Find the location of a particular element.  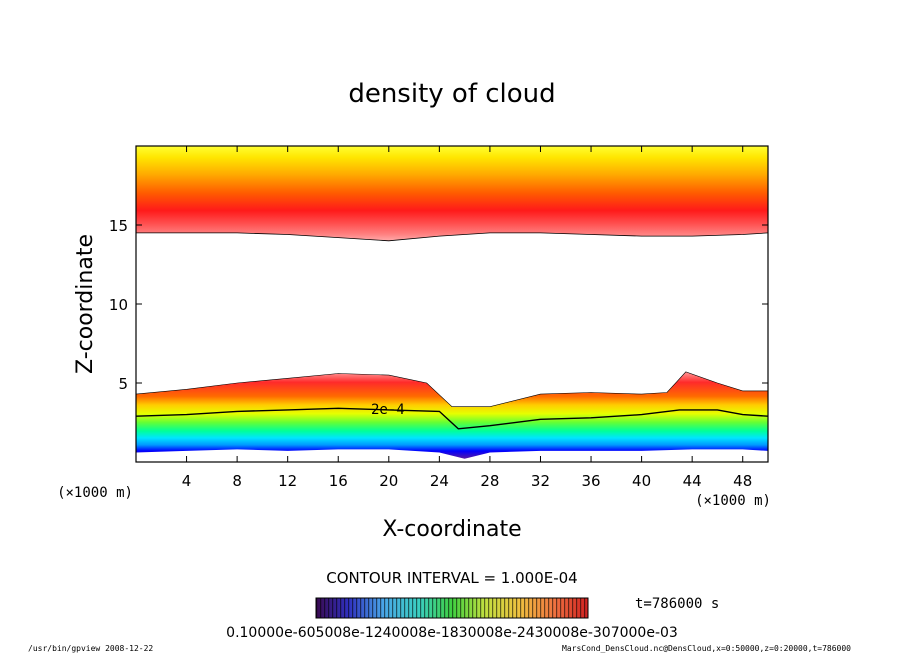

colorbar-lines is located at coordinates (452, 608).